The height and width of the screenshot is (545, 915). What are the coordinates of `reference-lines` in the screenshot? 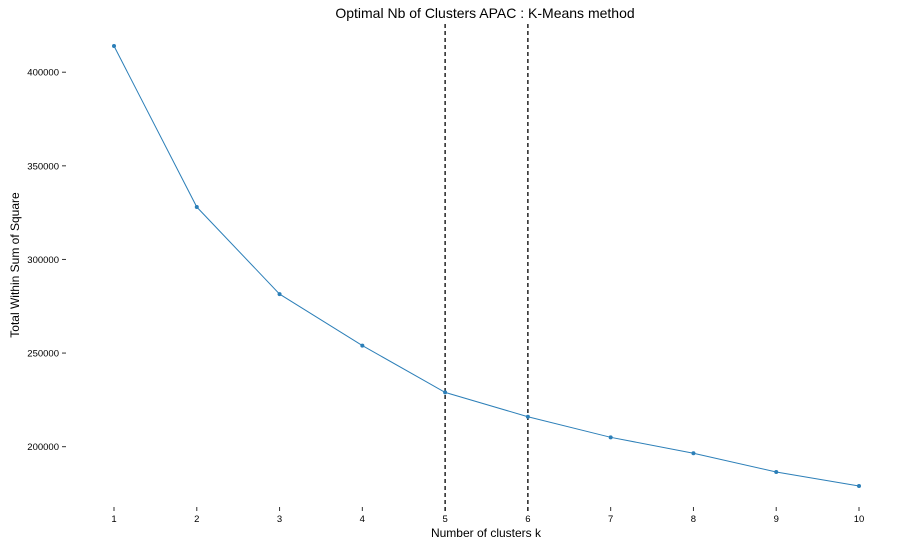 It's located at (486, 268).